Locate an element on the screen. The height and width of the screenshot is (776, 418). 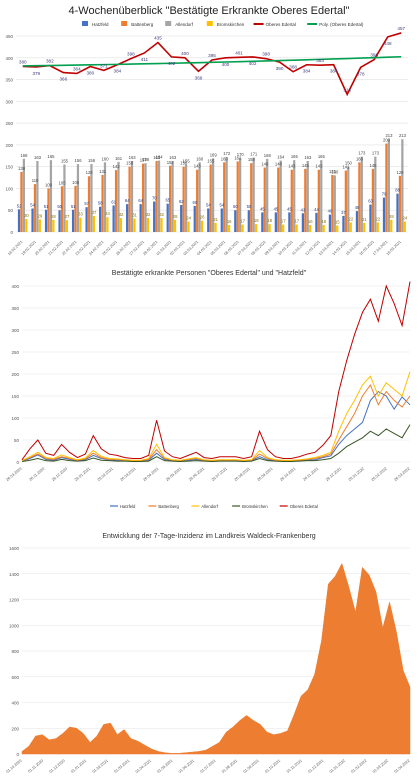
data-label: 213 is located at coordinates (389, 135).